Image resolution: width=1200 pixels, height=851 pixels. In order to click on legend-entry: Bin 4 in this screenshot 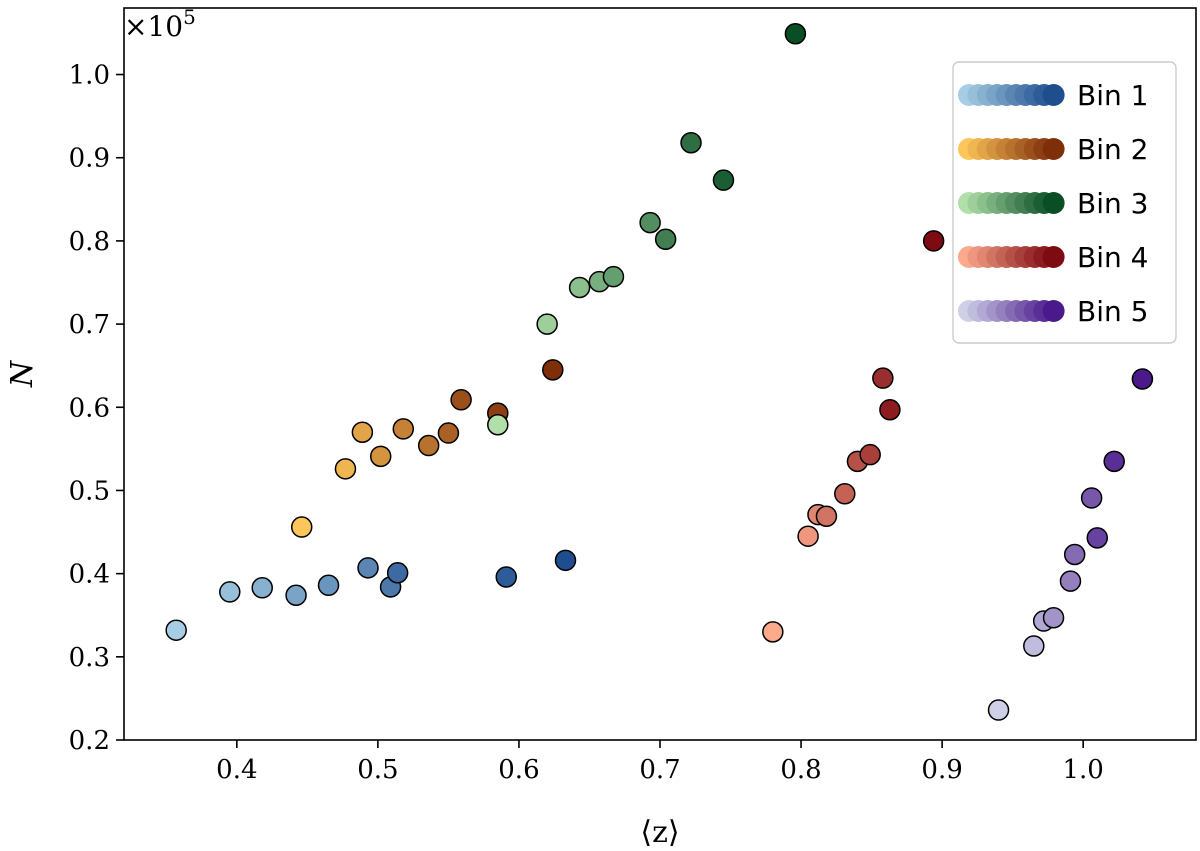, I will do `click(1053, 257)`.